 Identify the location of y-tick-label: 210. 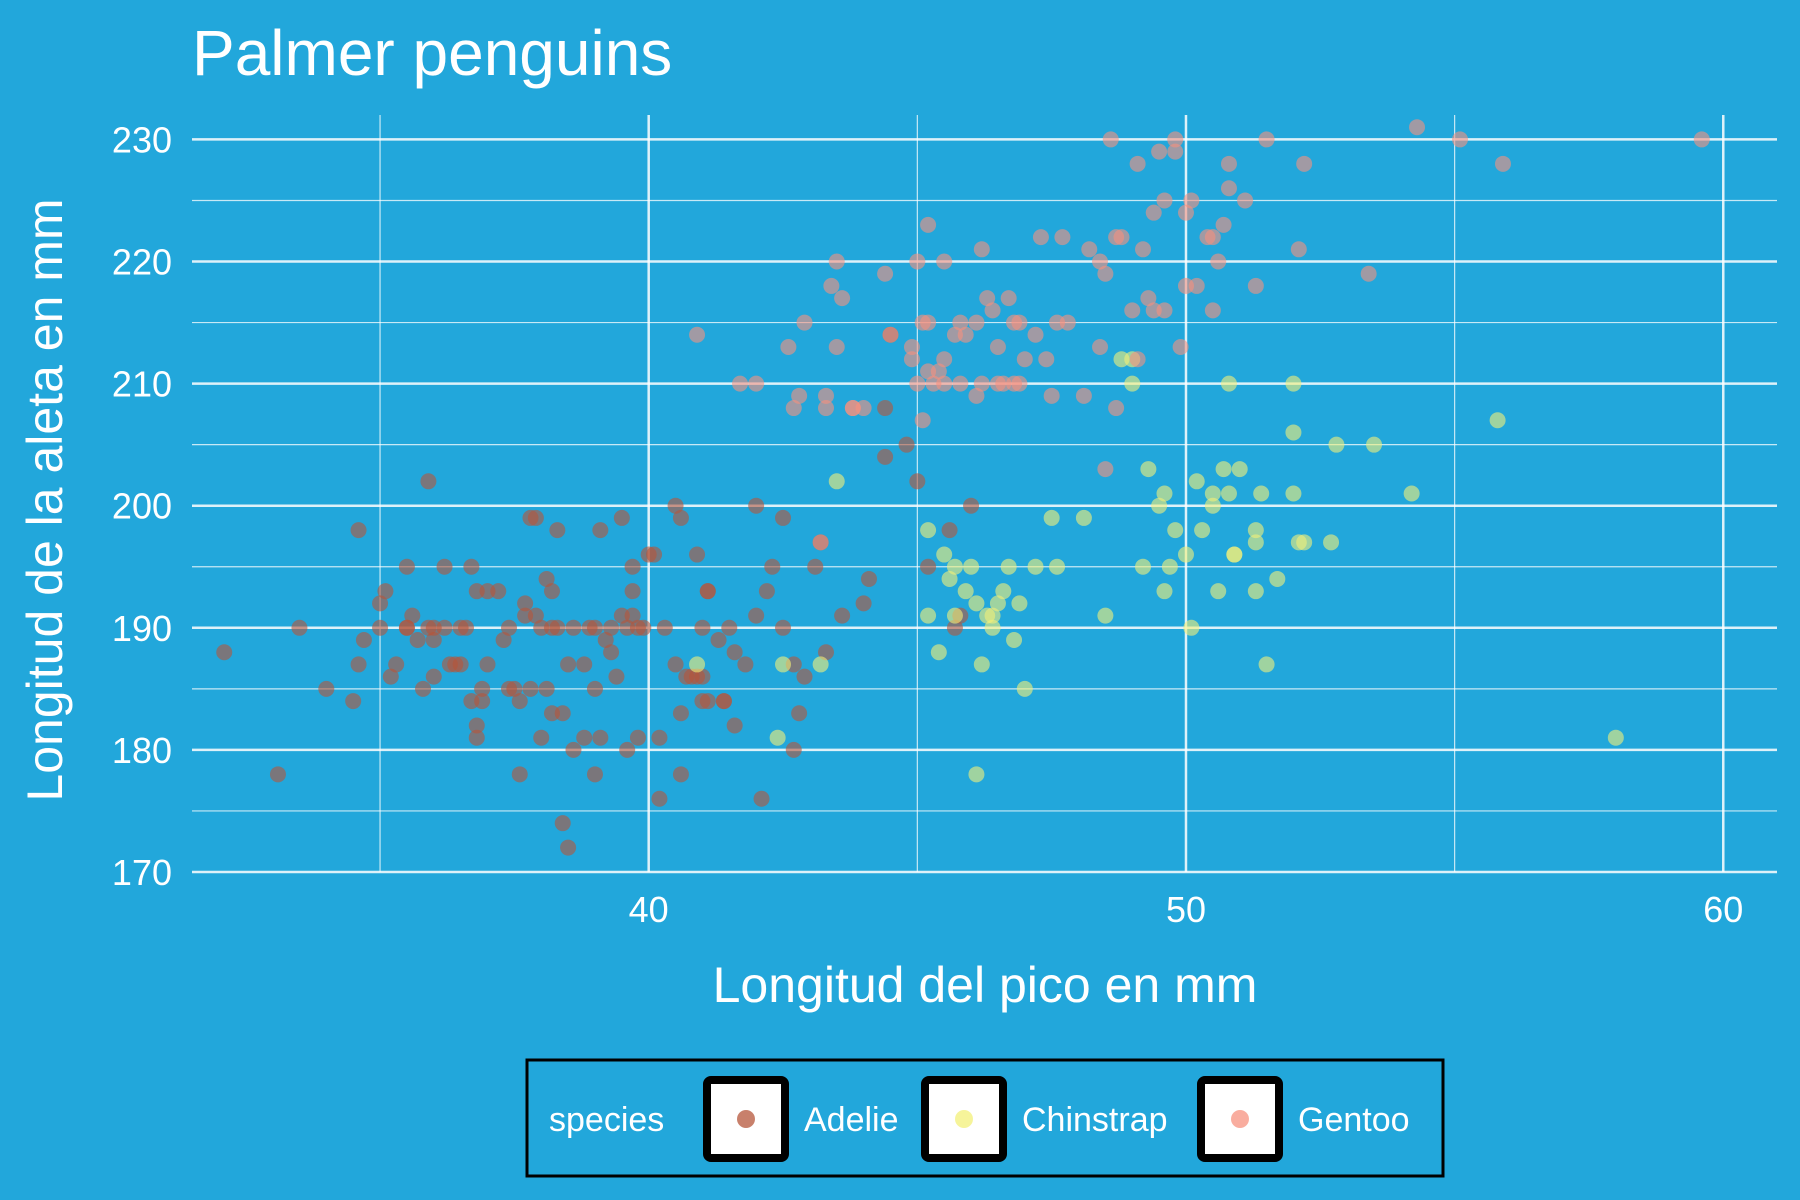
(142, 384).